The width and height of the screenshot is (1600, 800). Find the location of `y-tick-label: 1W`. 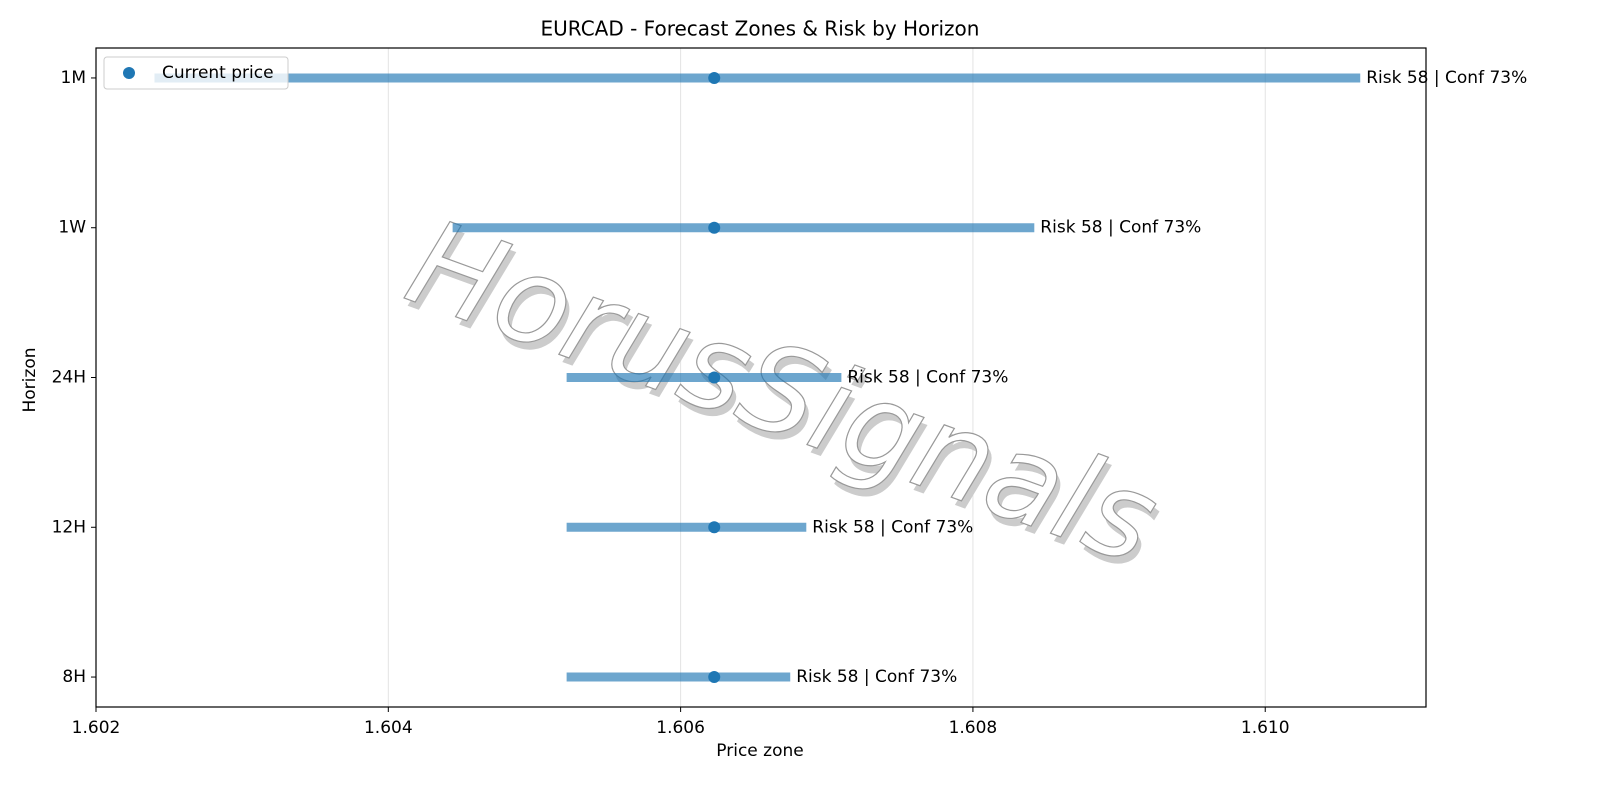

y-tick-label: 1W is located at coordinates (72, 228).